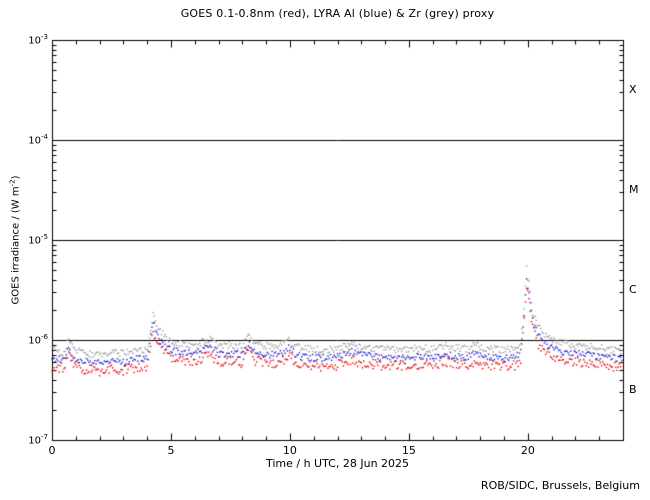 Image resolution: width=650 pixels, height=500 pixels. What do you see at coordinates (633, 89) in the screenshot?
I see `flare-class-label: X` at bounding box center [633, 89].